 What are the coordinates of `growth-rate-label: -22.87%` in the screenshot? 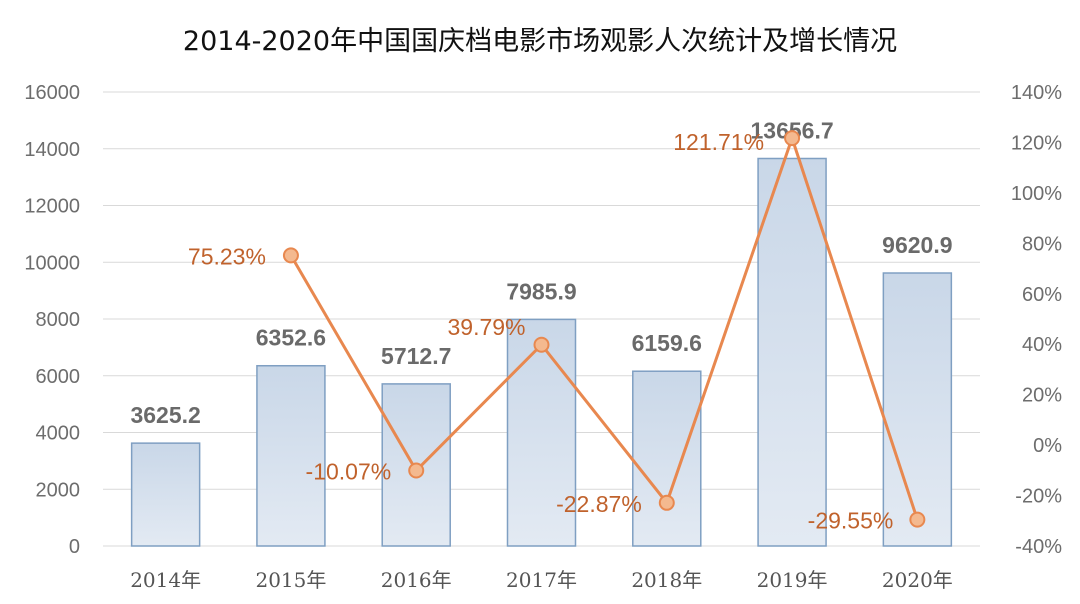 It's located at (599, 504).